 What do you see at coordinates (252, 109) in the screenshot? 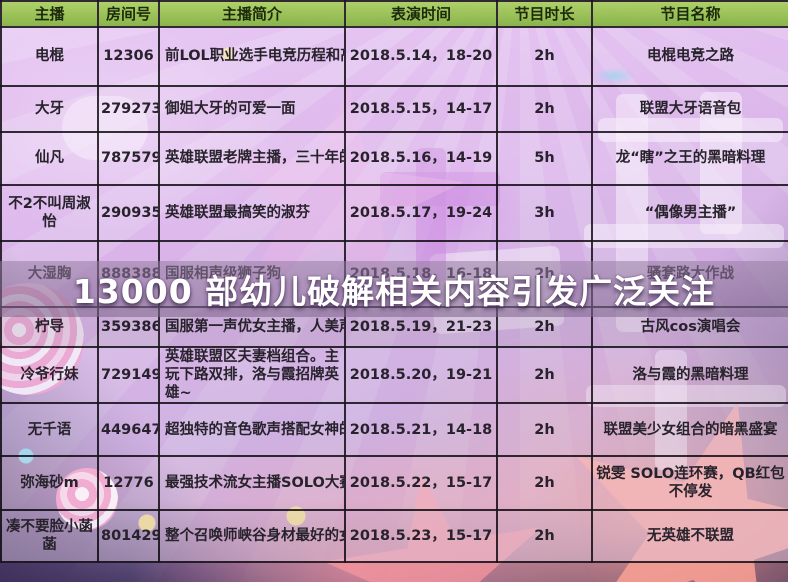
I see `streamer-intro: 御姐大牙的可爱一面` at bounding box center [252, 109].